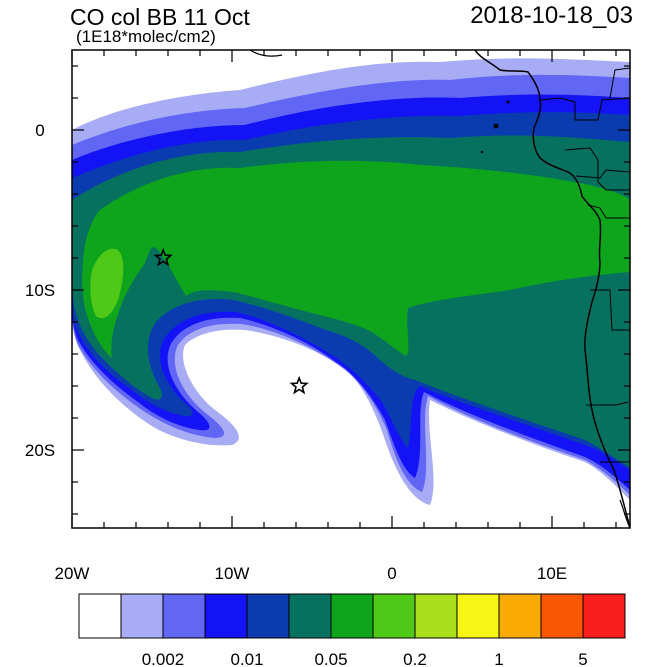 This screenshot has height=667, width=650. Describe the element at coordinates (365, 658) in the screenshot. I see `colorbar-labels: 0.002 0.01 0.05 0.2 1 5` at that location.